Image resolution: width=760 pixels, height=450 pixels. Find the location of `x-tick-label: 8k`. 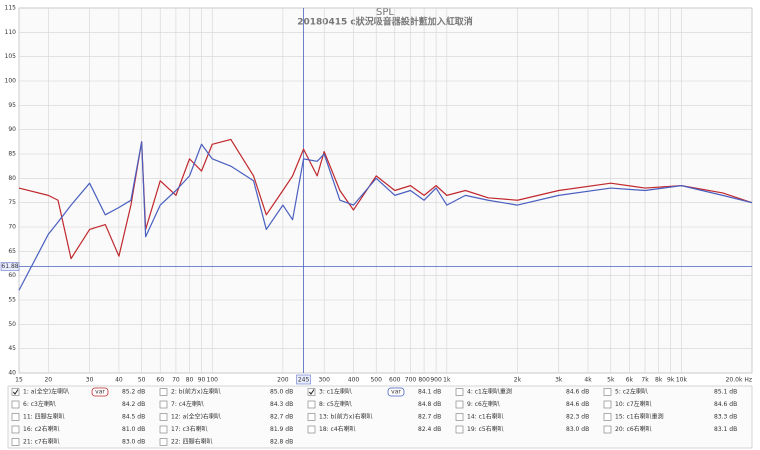

x-tick-label: 8k is located at coordinates (659, 380).